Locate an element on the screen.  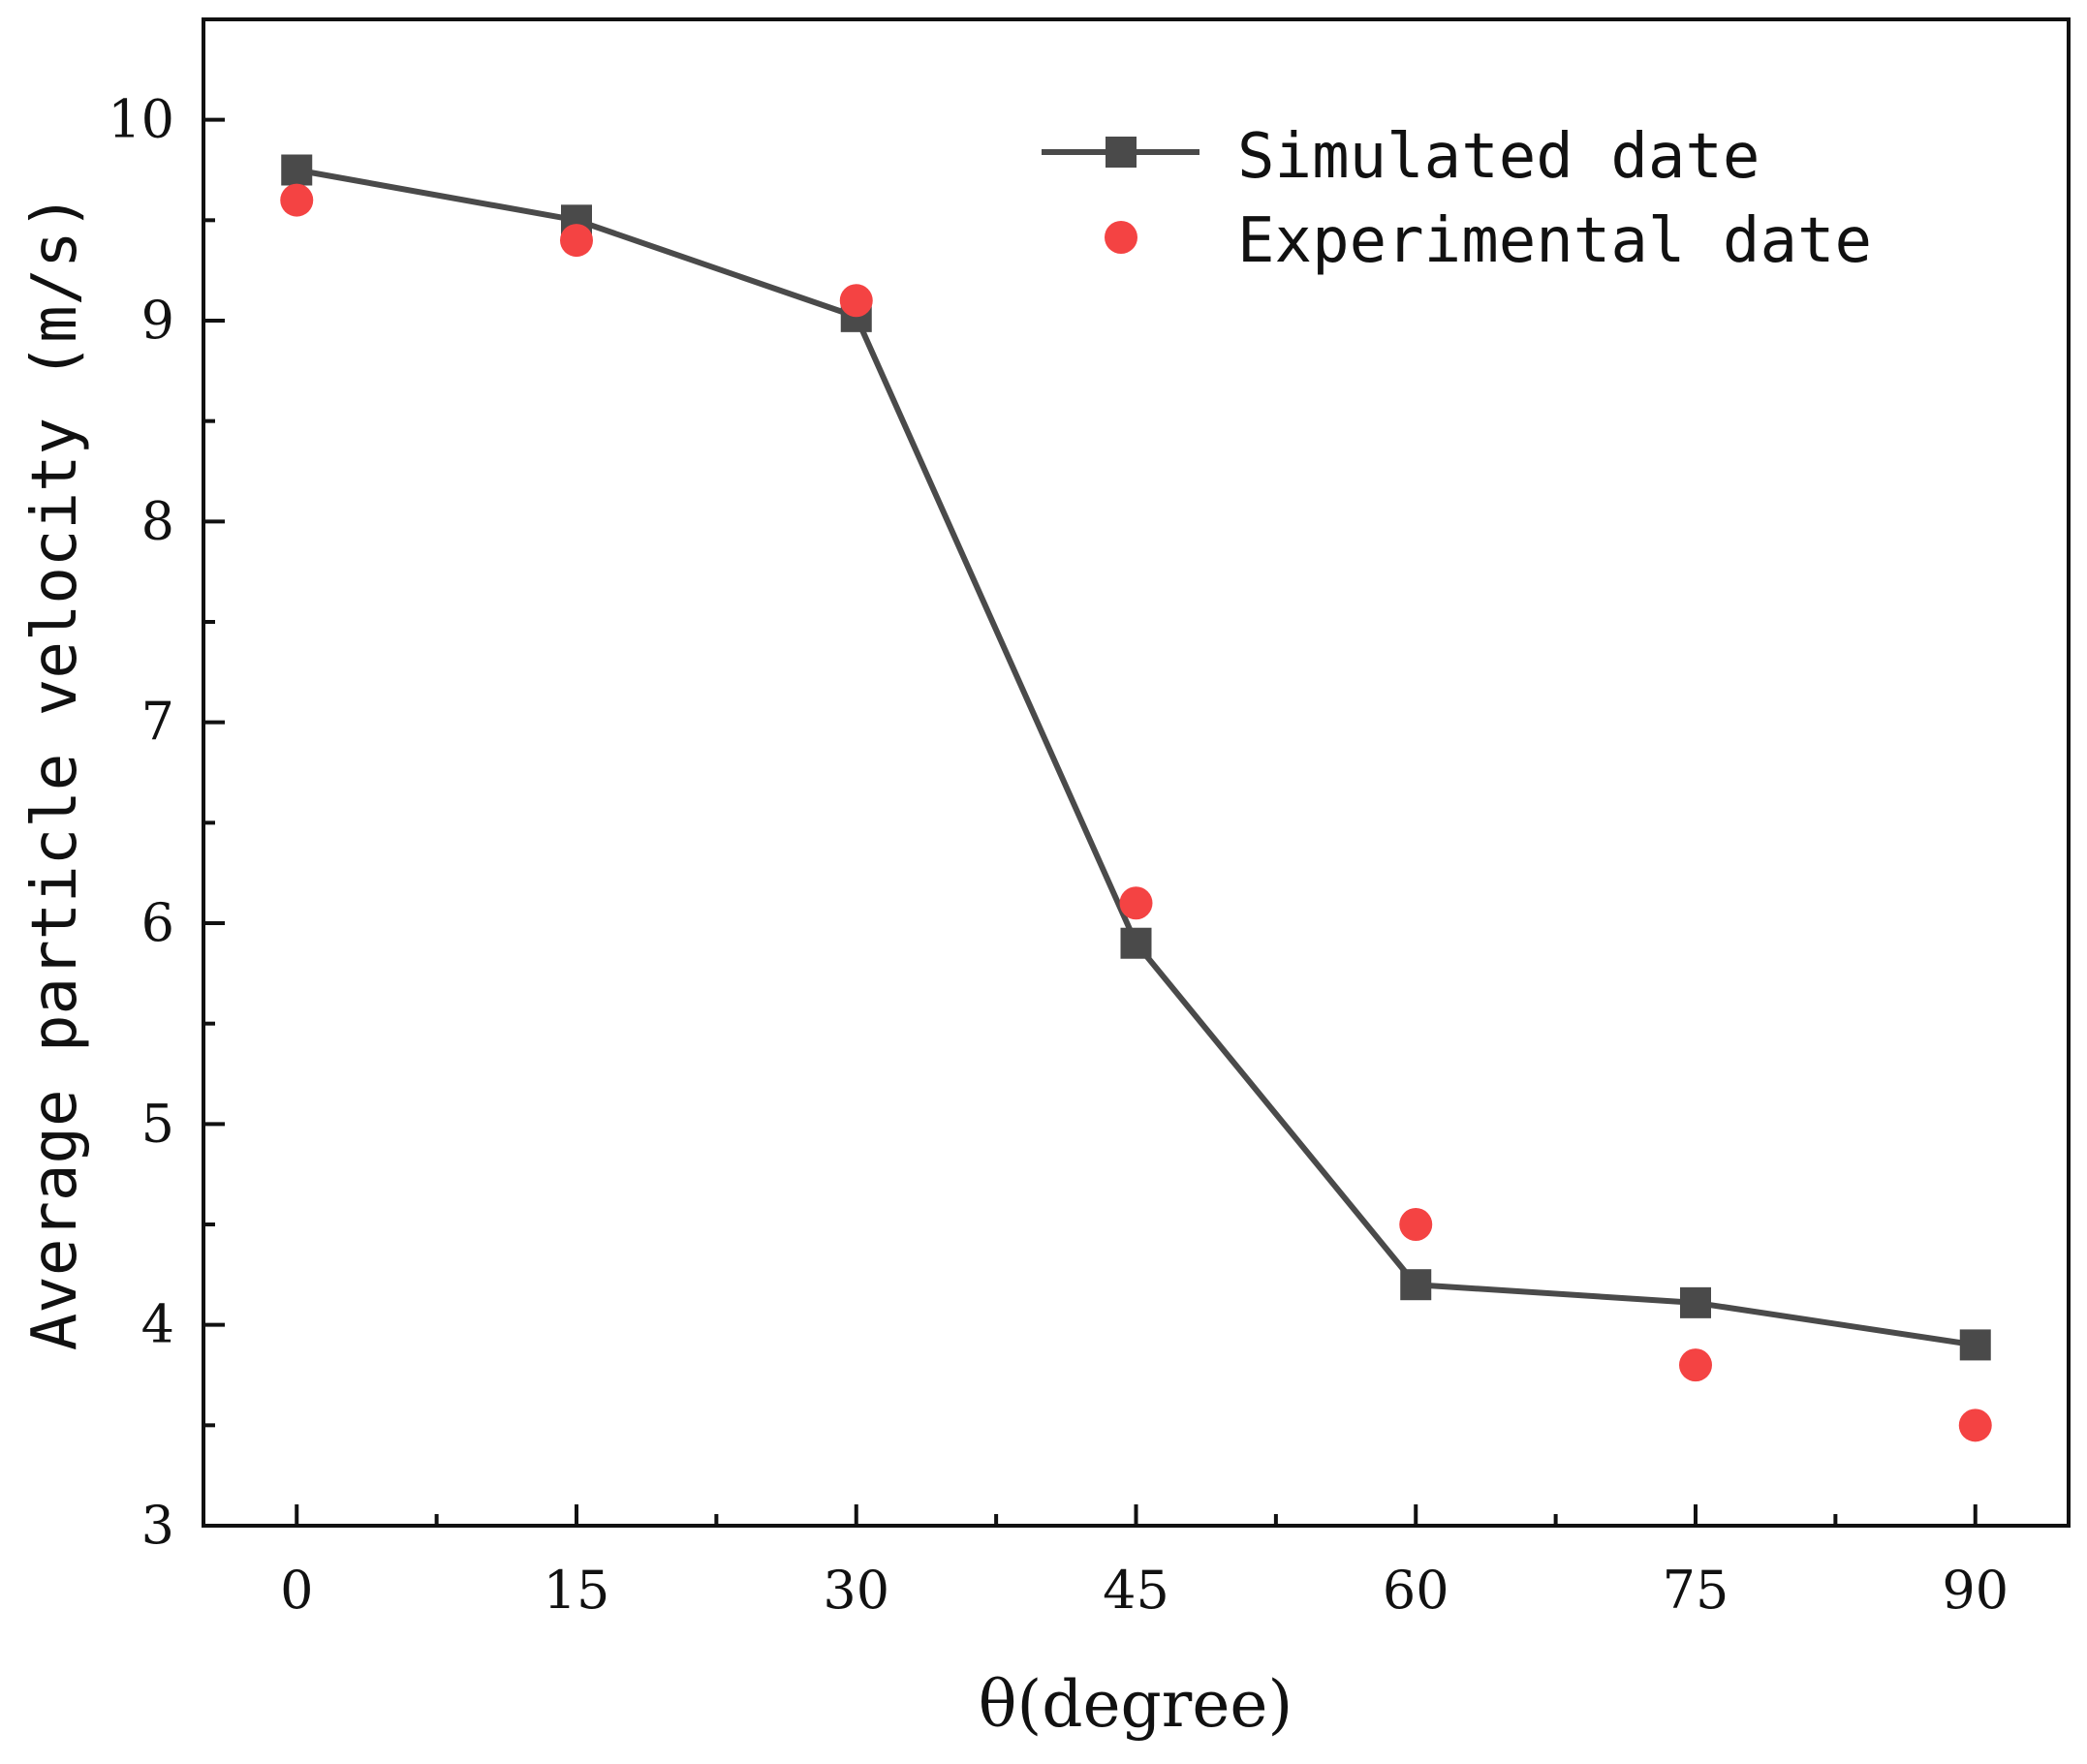
y-tick-label: 5 is located at coordinates (157, 1123).